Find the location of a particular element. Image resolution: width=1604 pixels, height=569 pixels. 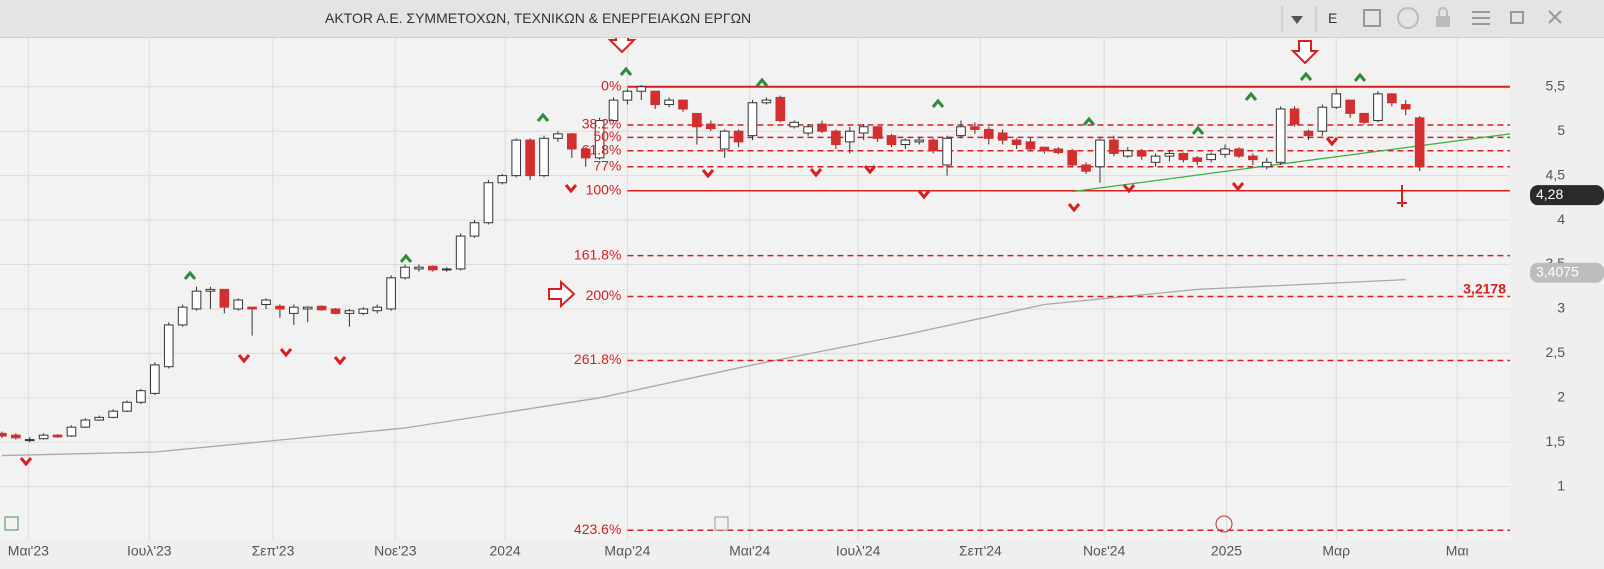

close-icon is located at coordinates (1555, 17).